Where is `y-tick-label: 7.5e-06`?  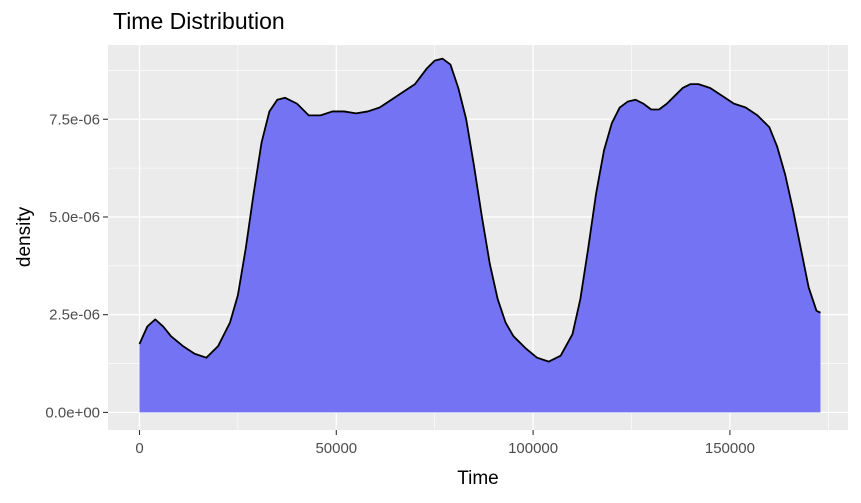 y-tick-label: 7.5e-06 is located at coordinates (74, 119).